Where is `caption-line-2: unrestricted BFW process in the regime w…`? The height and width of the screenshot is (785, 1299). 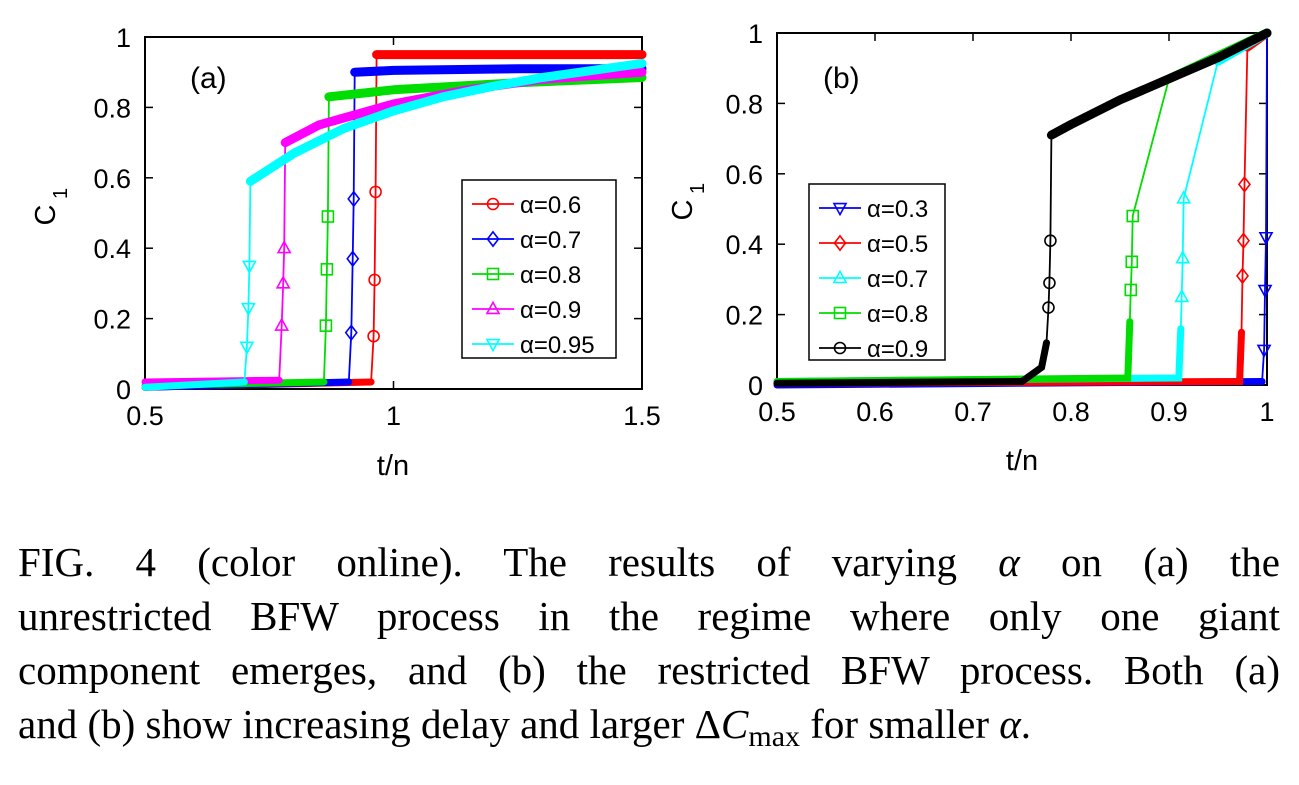 caption-line-2: unrestricted BFW process in the regime w… is located at coordinates (649, 616).